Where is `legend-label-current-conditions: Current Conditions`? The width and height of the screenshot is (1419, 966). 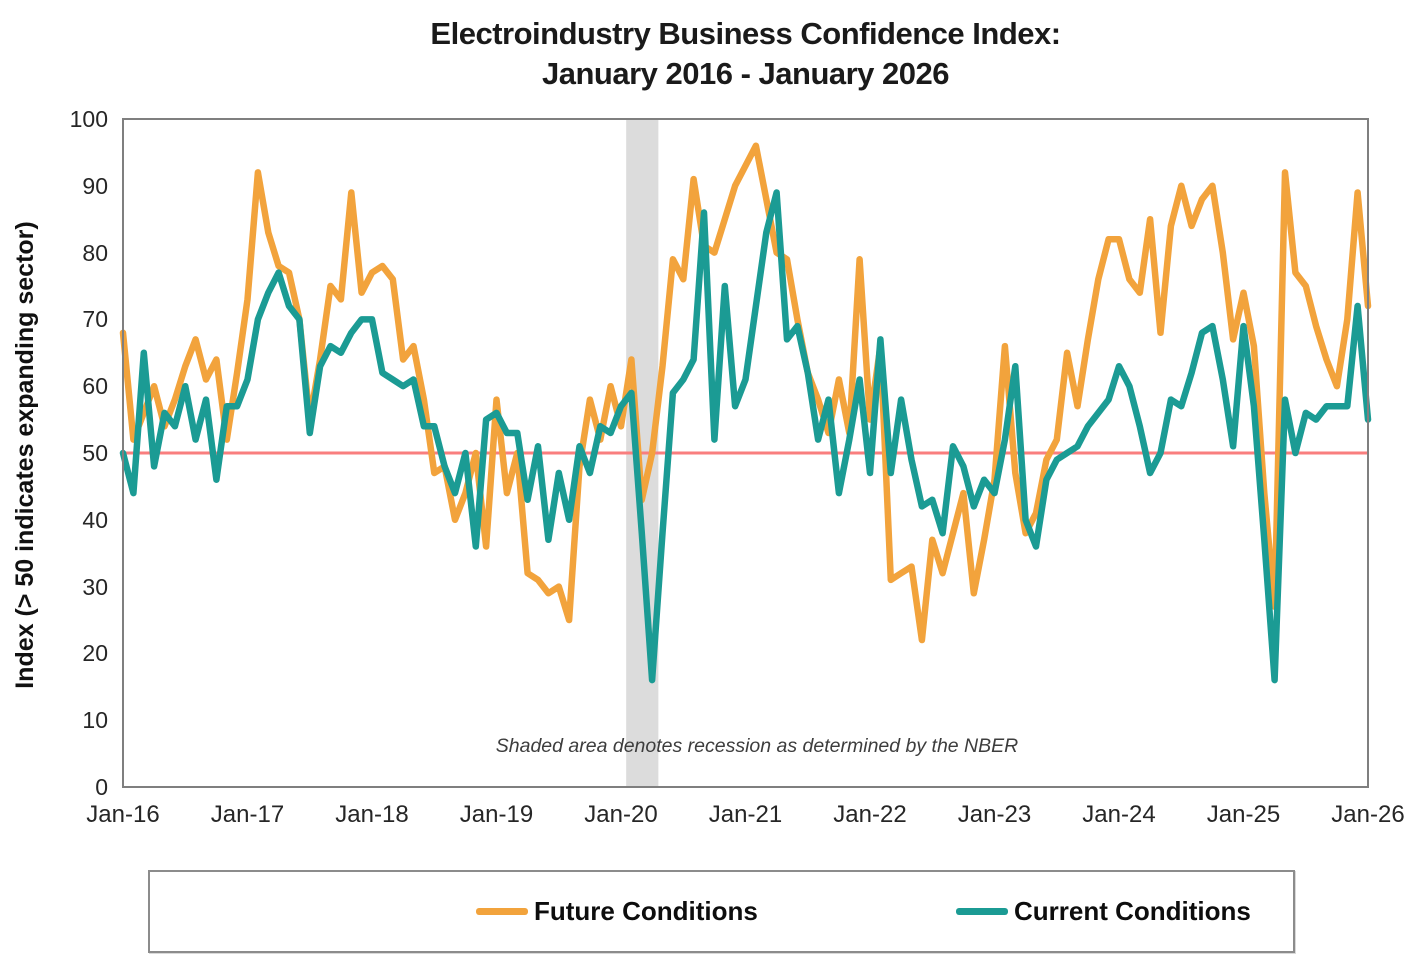
legend-label-current-conditions: Current Conditions is located at coordinates (1132, 911).